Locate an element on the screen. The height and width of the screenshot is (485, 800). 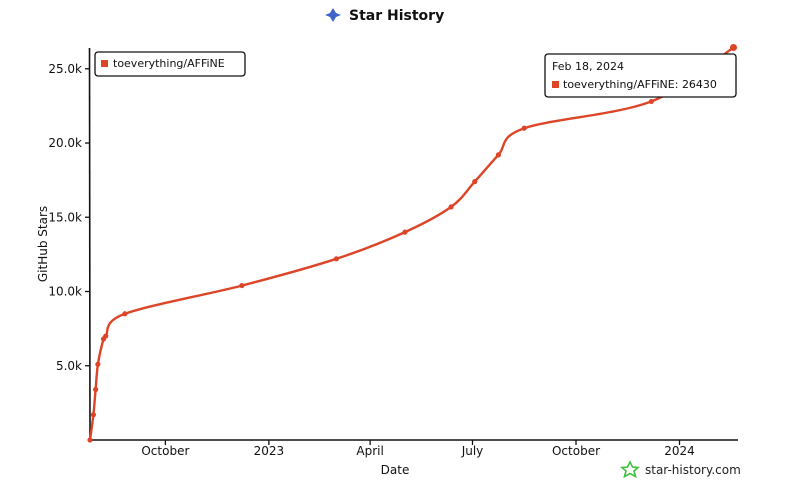
y-tick-label: 5.0k is located at coordinates (69, 366).